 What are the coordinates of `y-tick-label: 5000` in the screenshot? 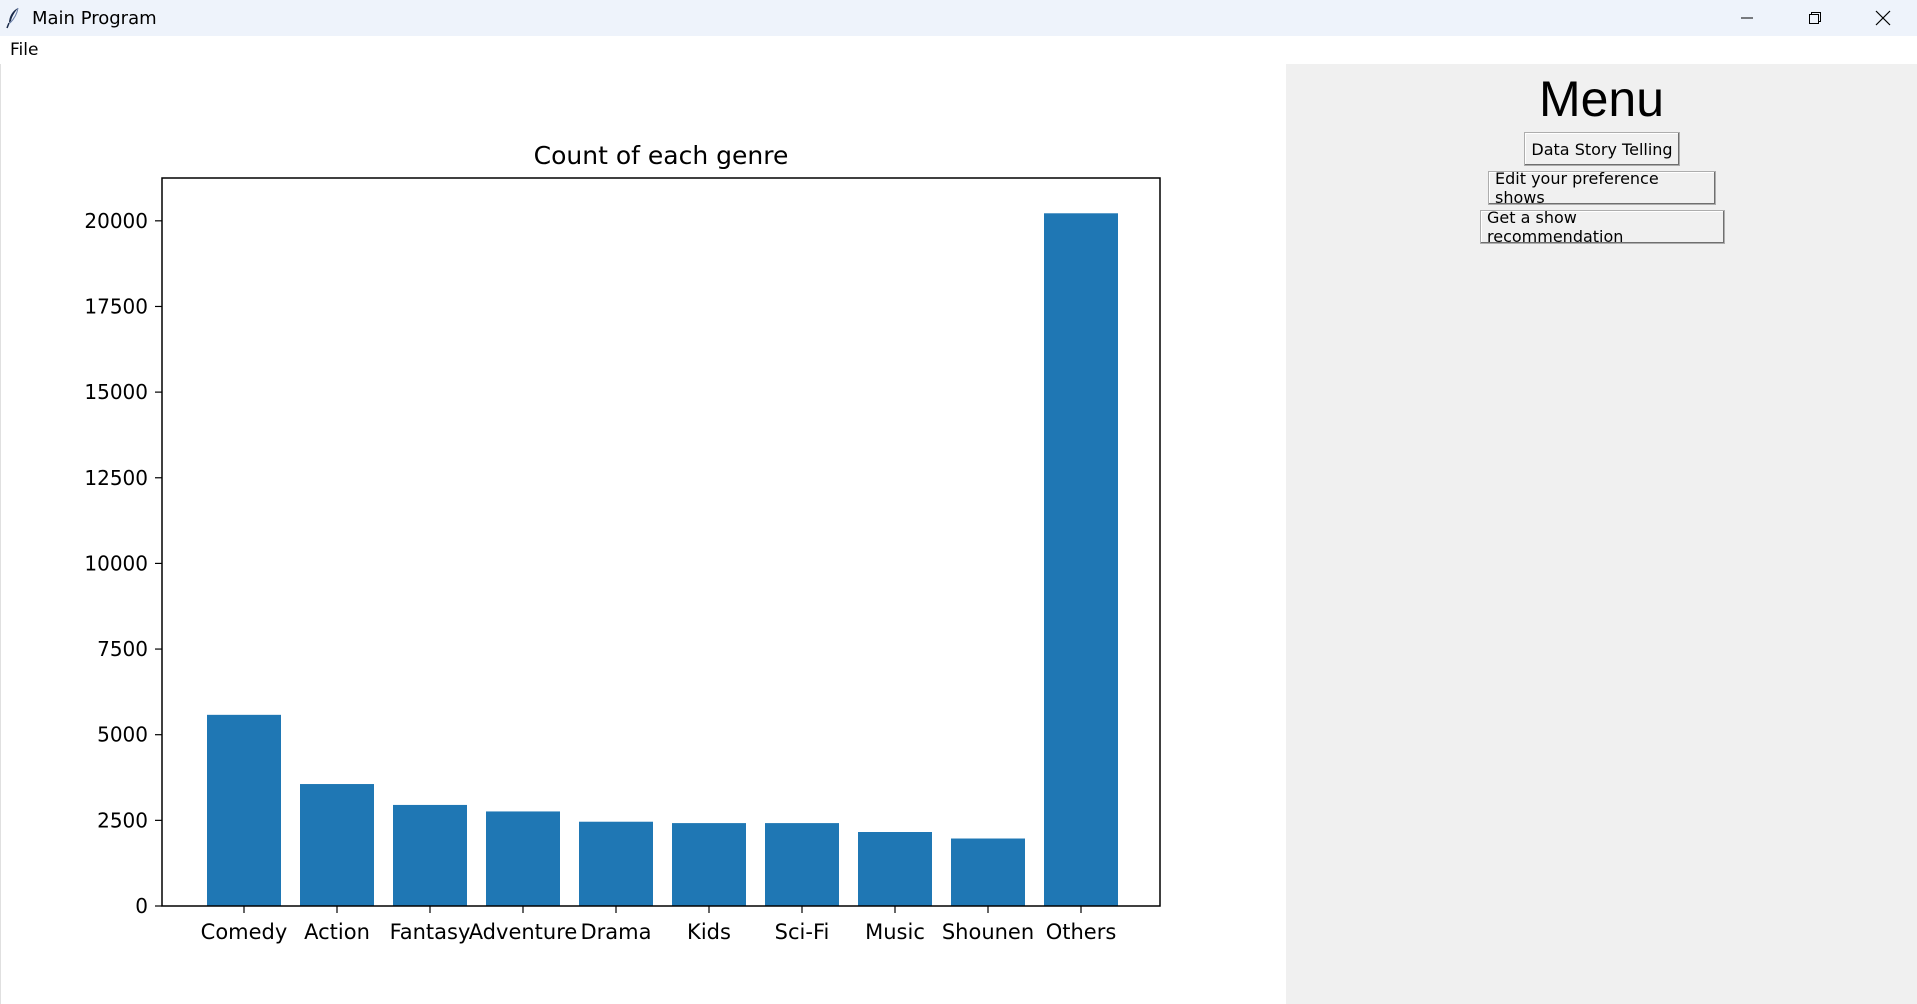 It's located at (122, 735).